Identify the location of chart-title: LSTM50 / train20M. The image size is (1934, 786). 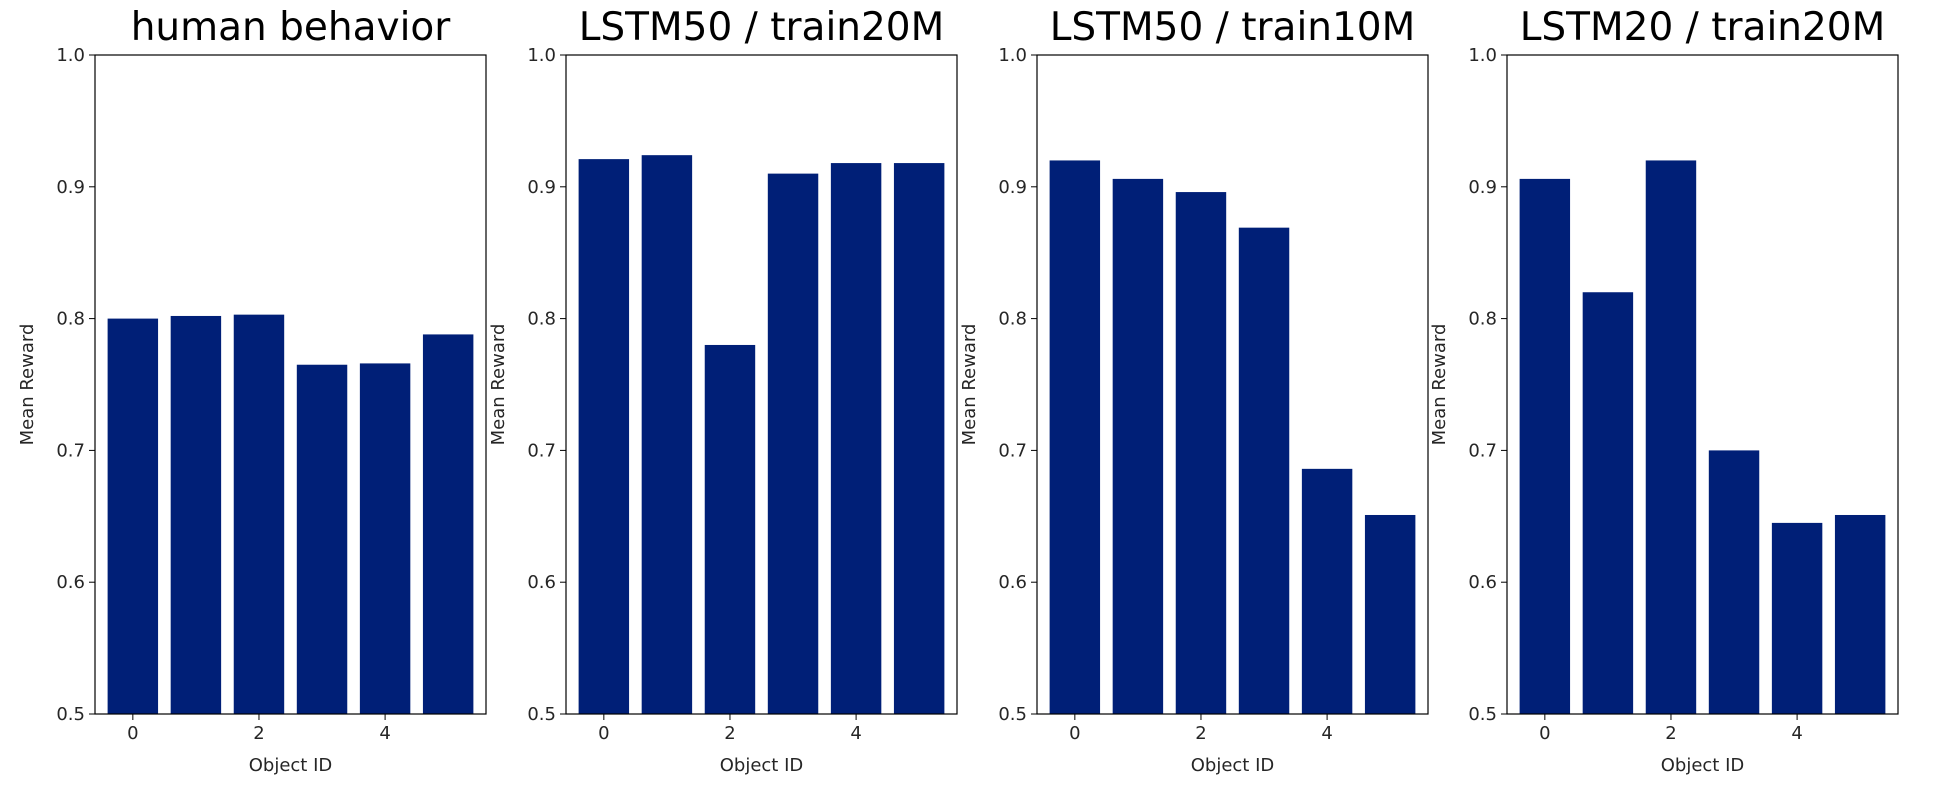
(762, 27).